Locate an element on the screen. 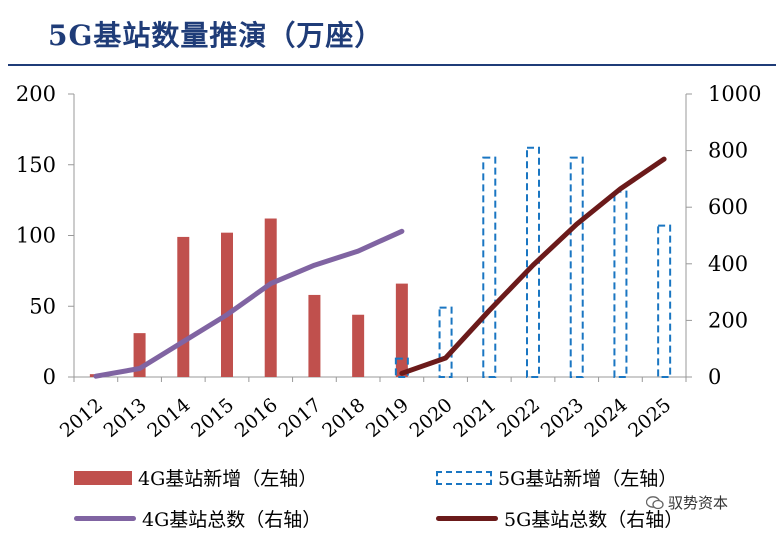 This screenshot has height=534, width=783. legend-item-5g-total: 5G基站总数（右轴） is located at coordinates (559, 518).